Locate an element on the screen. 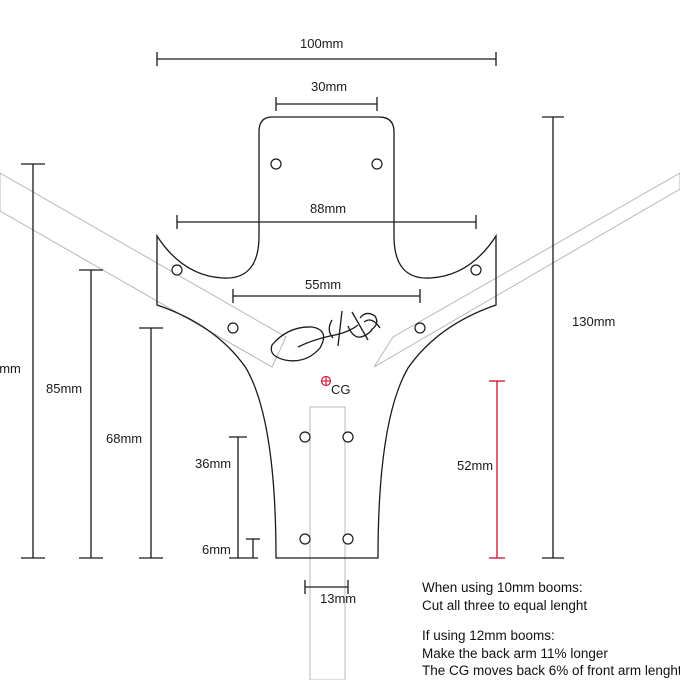  cg-label: CG is located at coordinates (341, 389).